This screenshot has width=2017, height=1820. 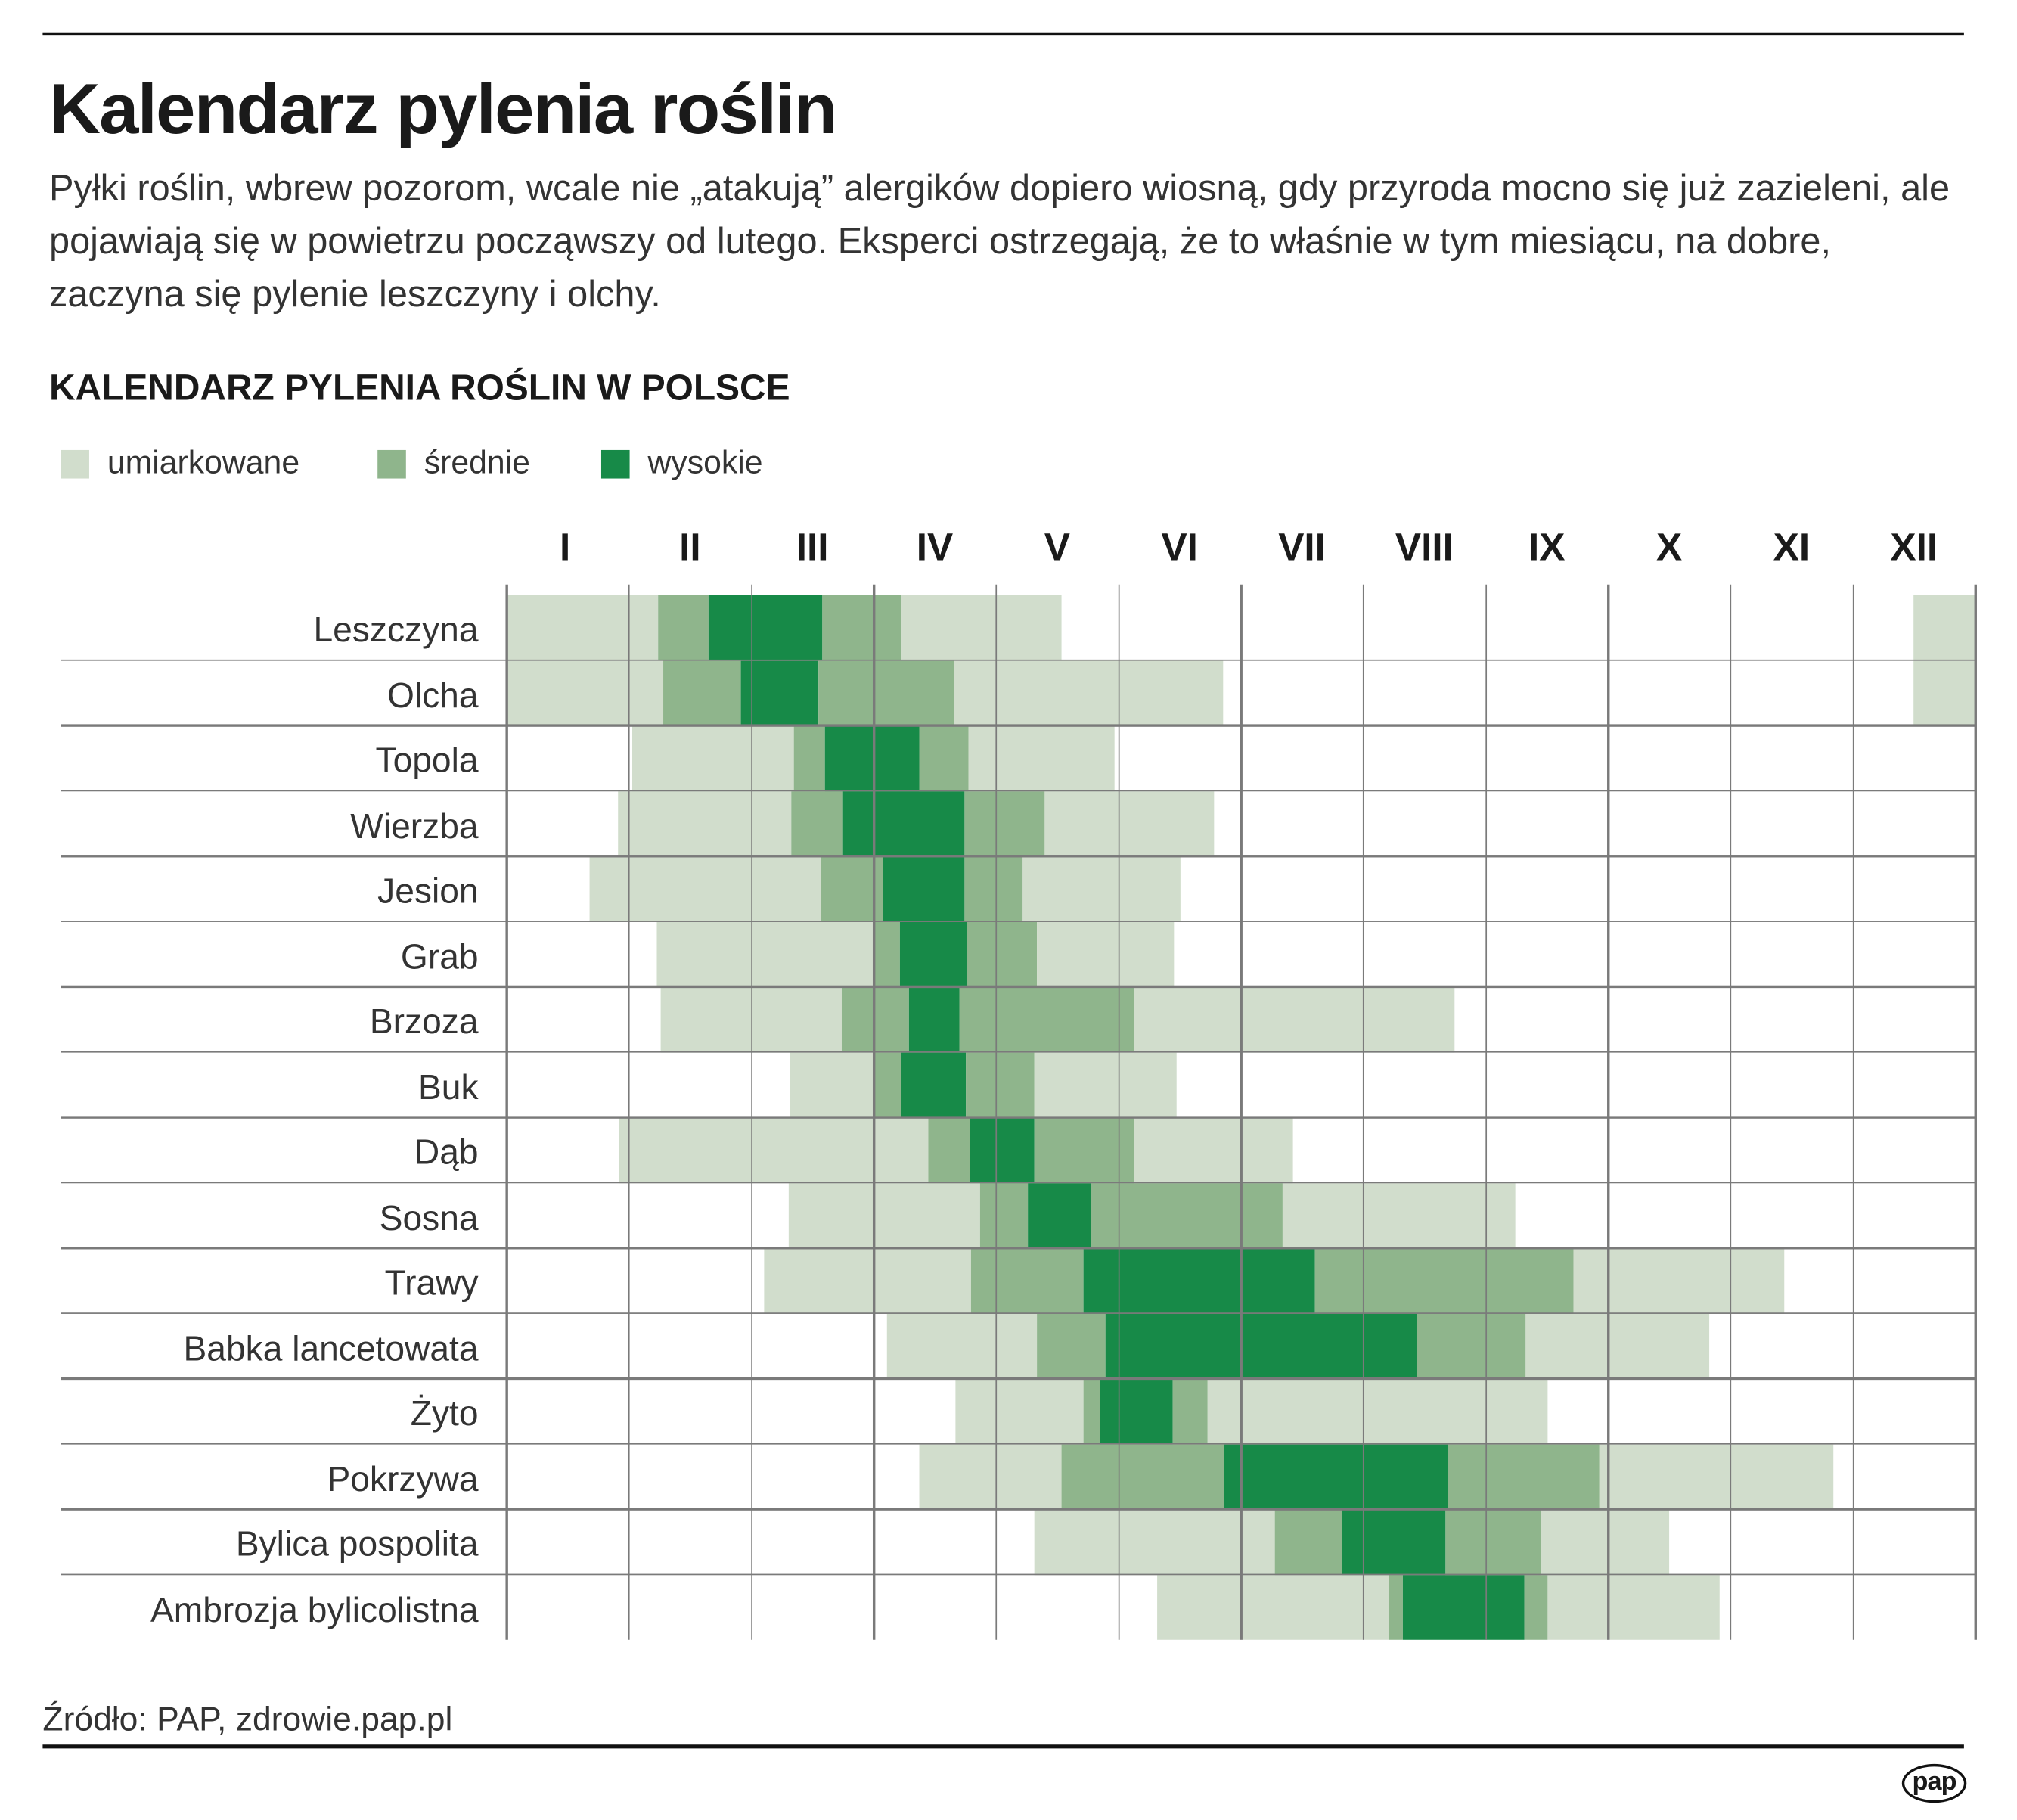 What do you see at coordinates (1425, 548) in the screenshot?
I see `month-label: VIII` at bounding box center [1425, 548].